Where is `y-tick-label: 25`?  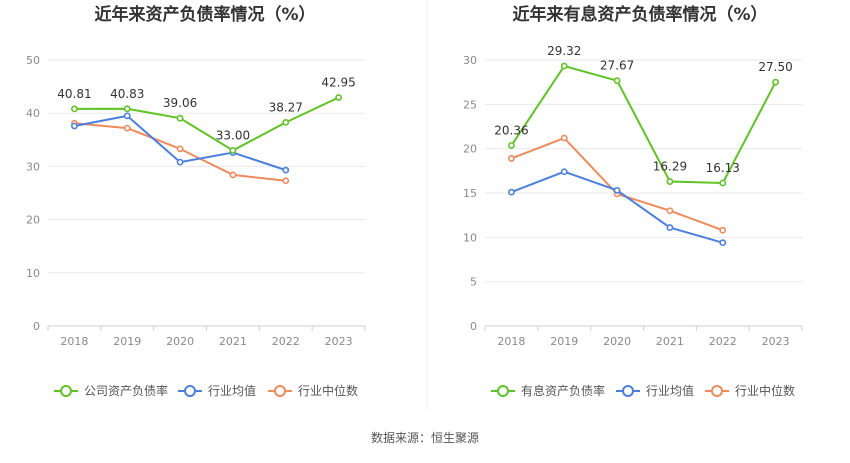 y-tick-label: 25 is located at coordinates (470, 104).